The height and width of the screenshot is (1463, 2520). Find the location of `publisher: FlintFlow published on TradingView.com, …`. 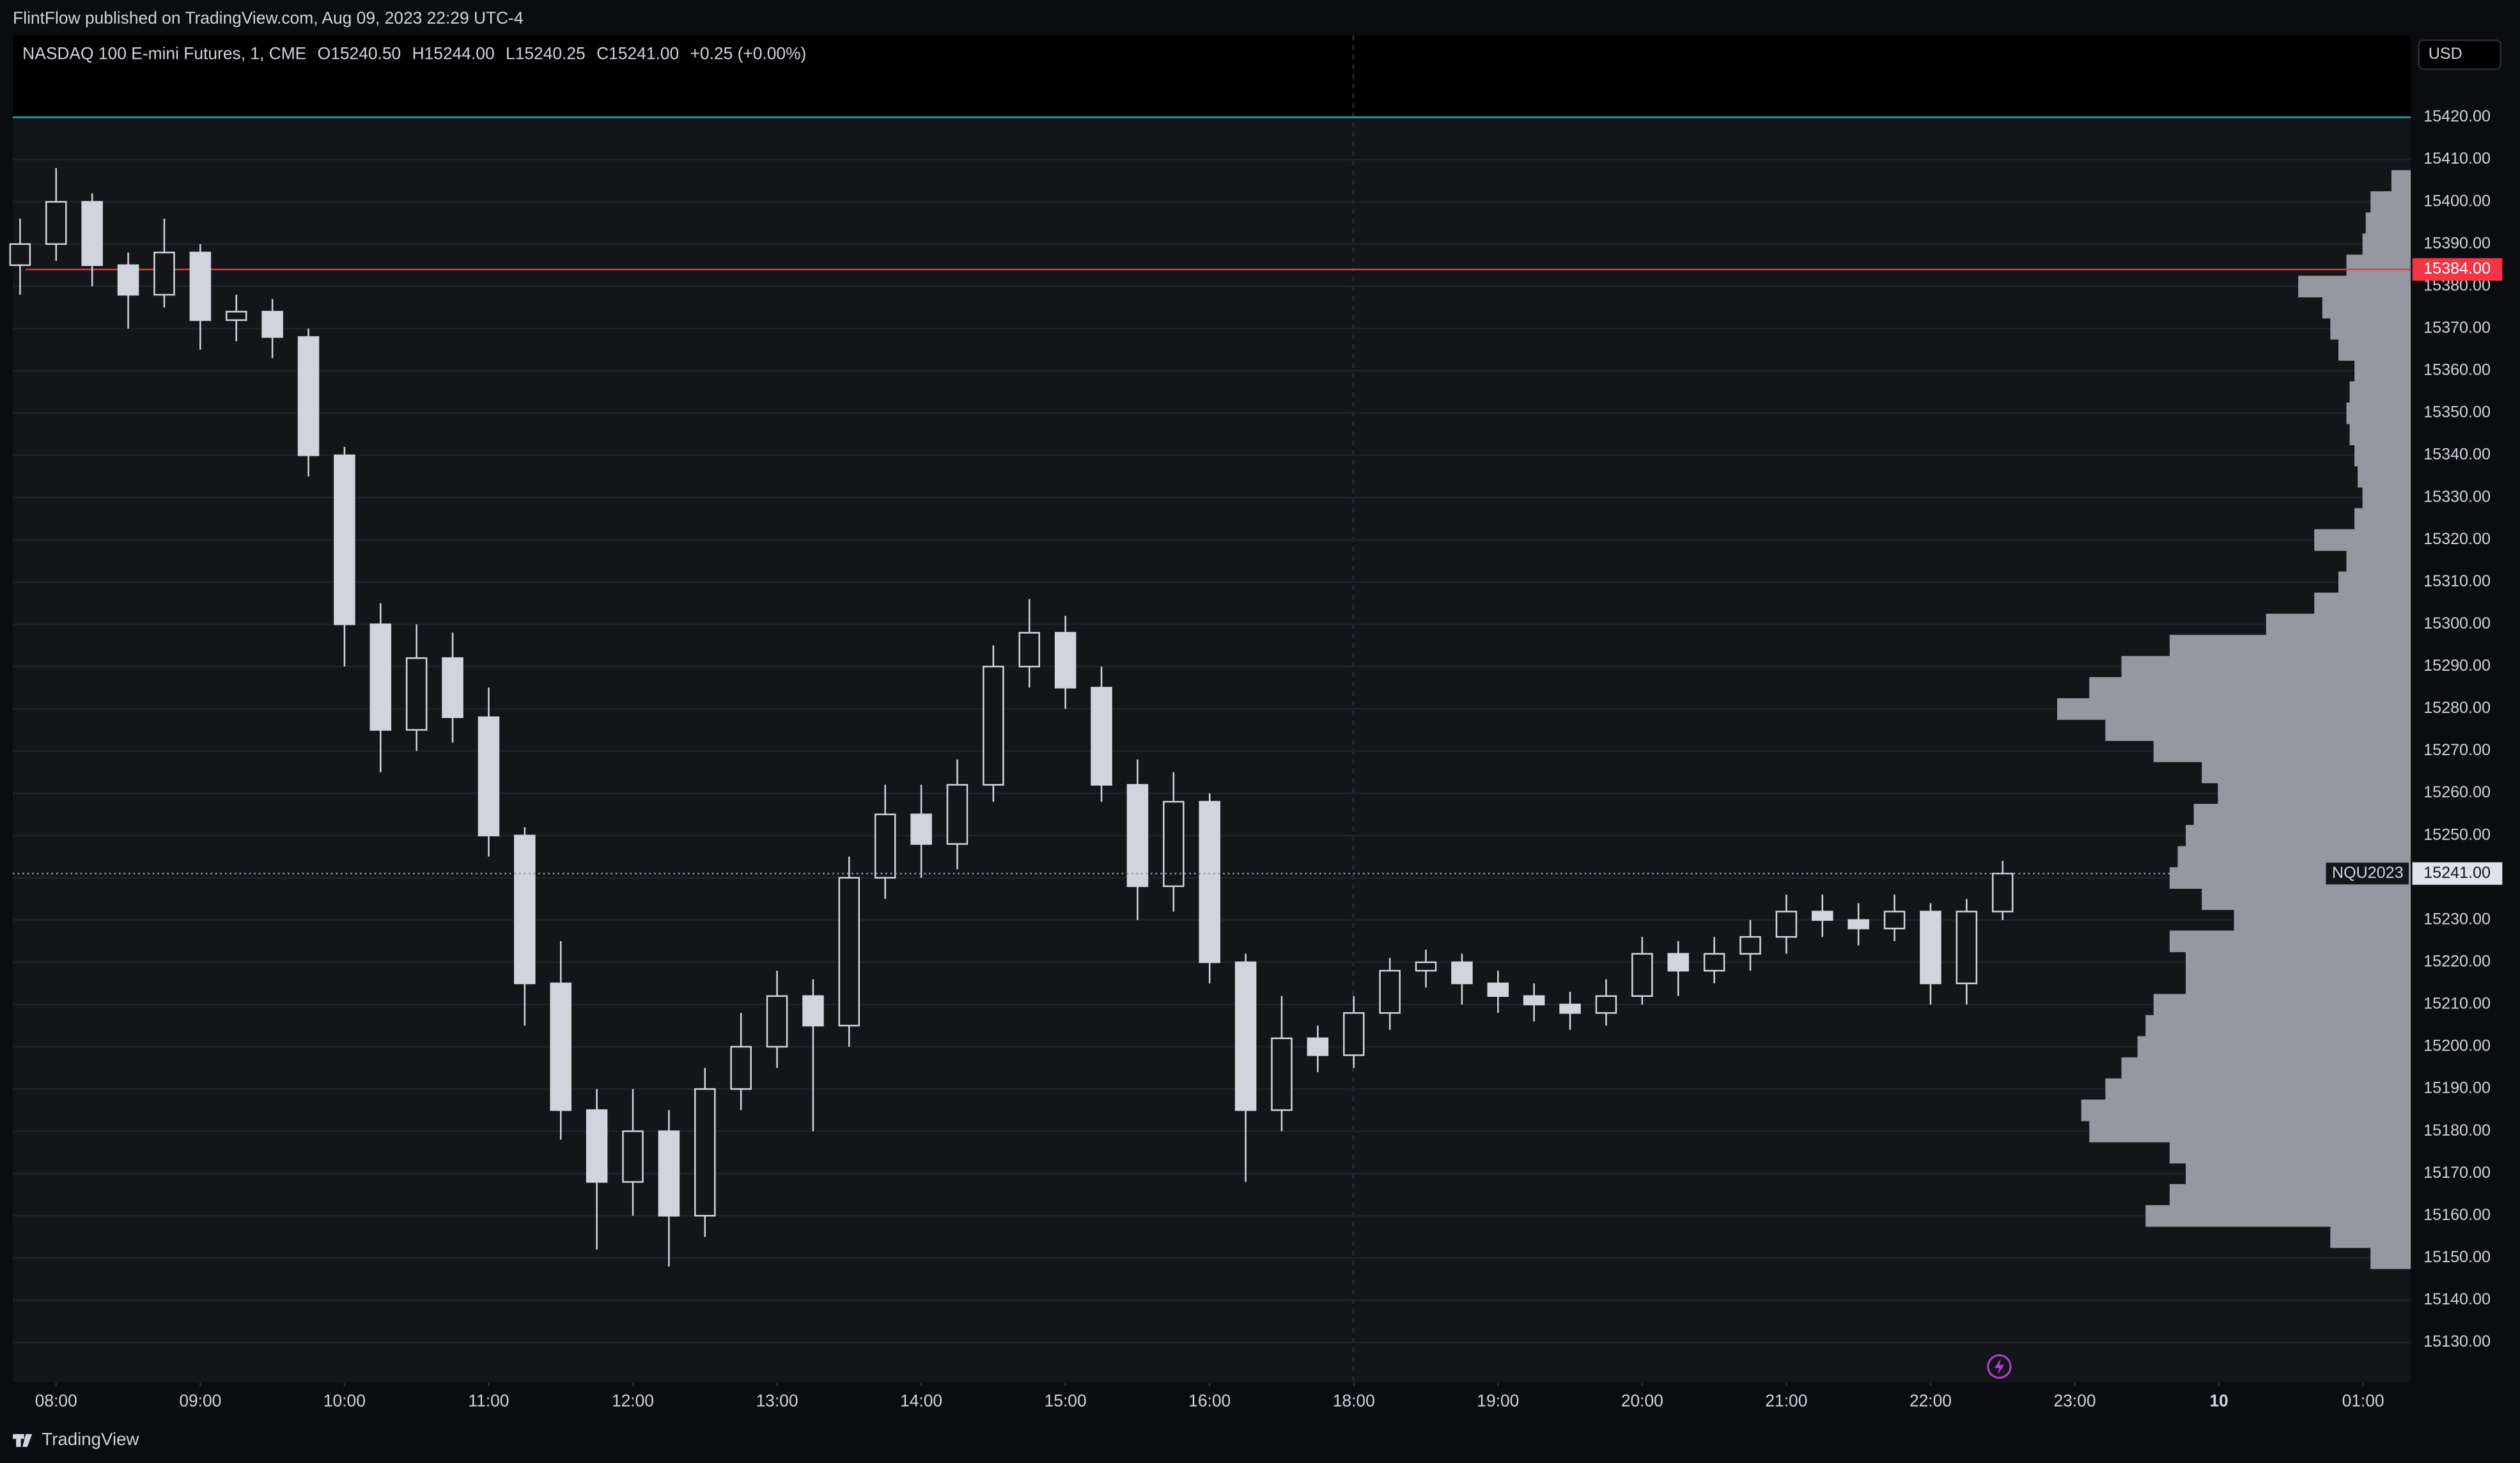

publisher: FlintFlow published on TradingView.com, … is located at coordinates (268, 17).